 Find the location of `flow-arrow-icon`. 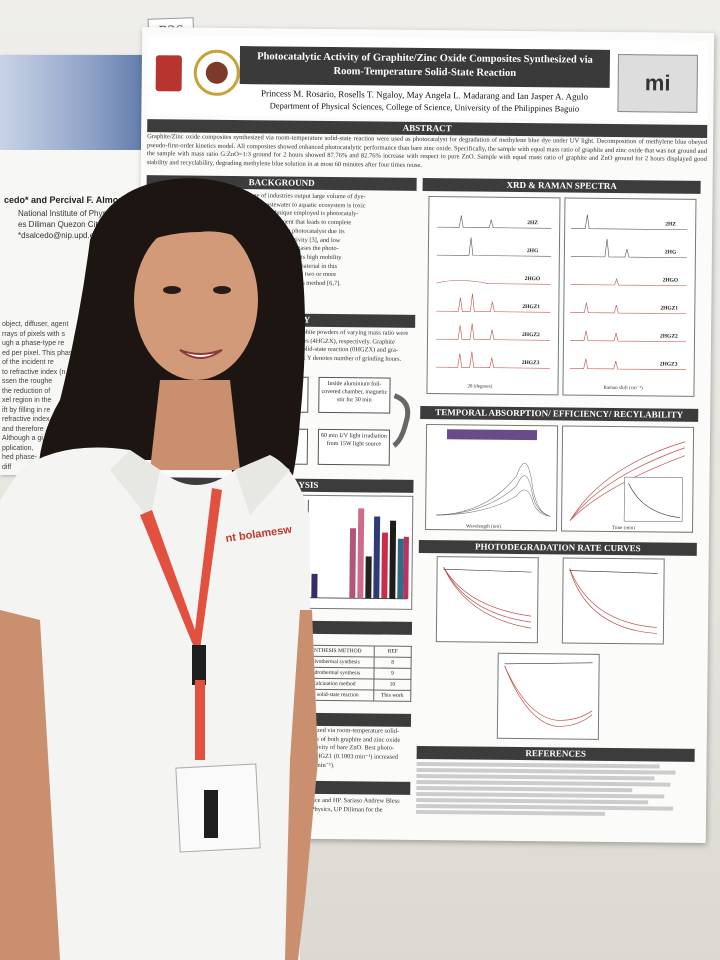

flow-arrow-icon is located at coordinates (401, 420).